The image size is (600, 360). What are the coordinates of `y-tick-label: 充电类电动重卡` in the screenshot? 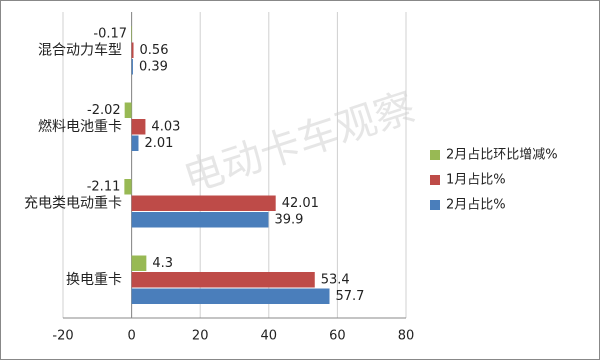 It's located at (73, 203).